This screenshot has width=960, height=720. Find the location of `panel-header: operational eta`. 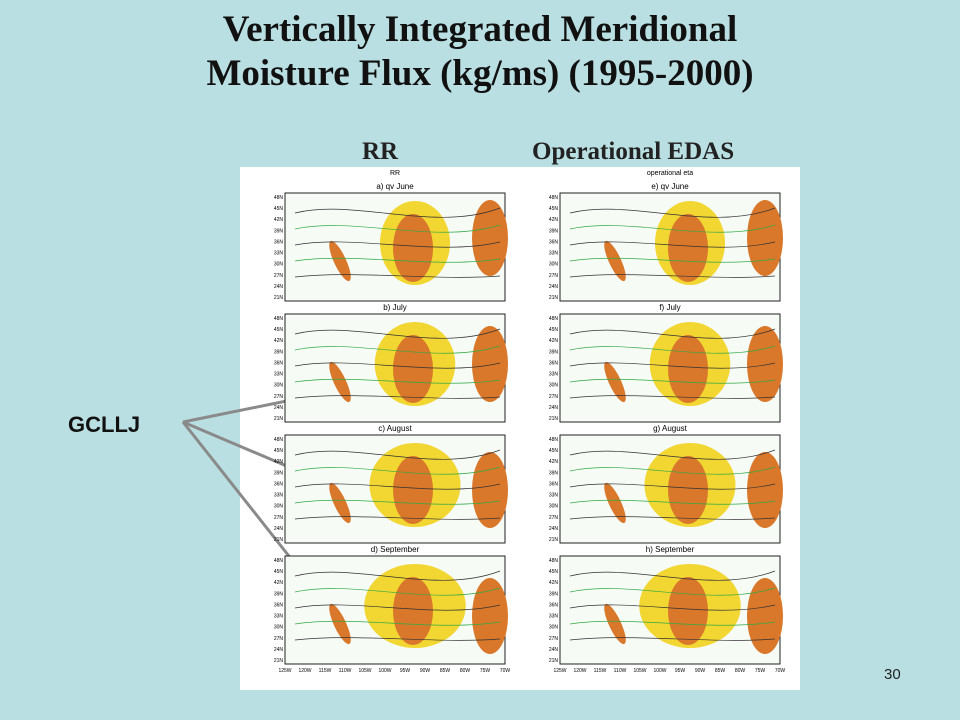

panel-header: operational eta is located at coordinates (670, 173).